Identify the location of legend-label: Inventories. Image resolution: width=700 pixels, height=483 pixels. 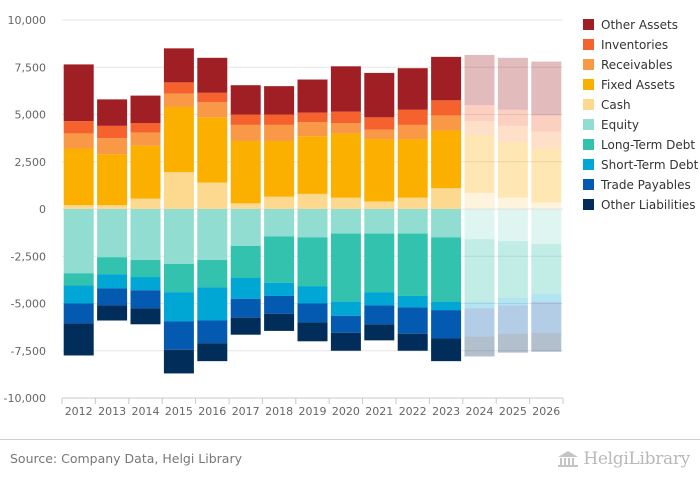
(634, 45).